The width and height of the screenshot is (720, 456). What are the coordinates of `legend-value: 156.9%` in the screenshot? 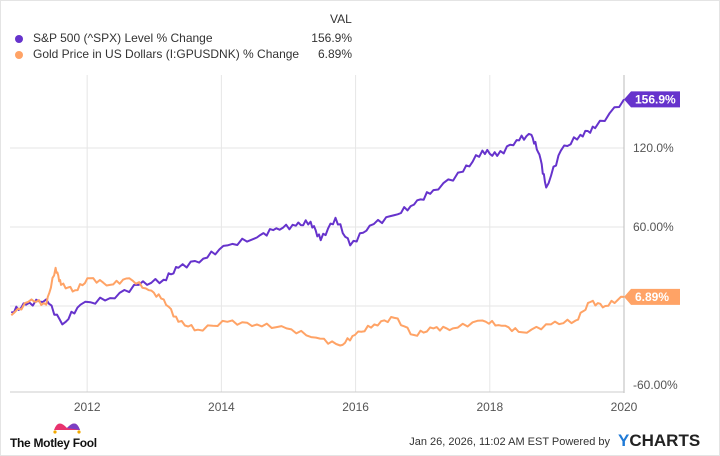 It's located at (331, 38).